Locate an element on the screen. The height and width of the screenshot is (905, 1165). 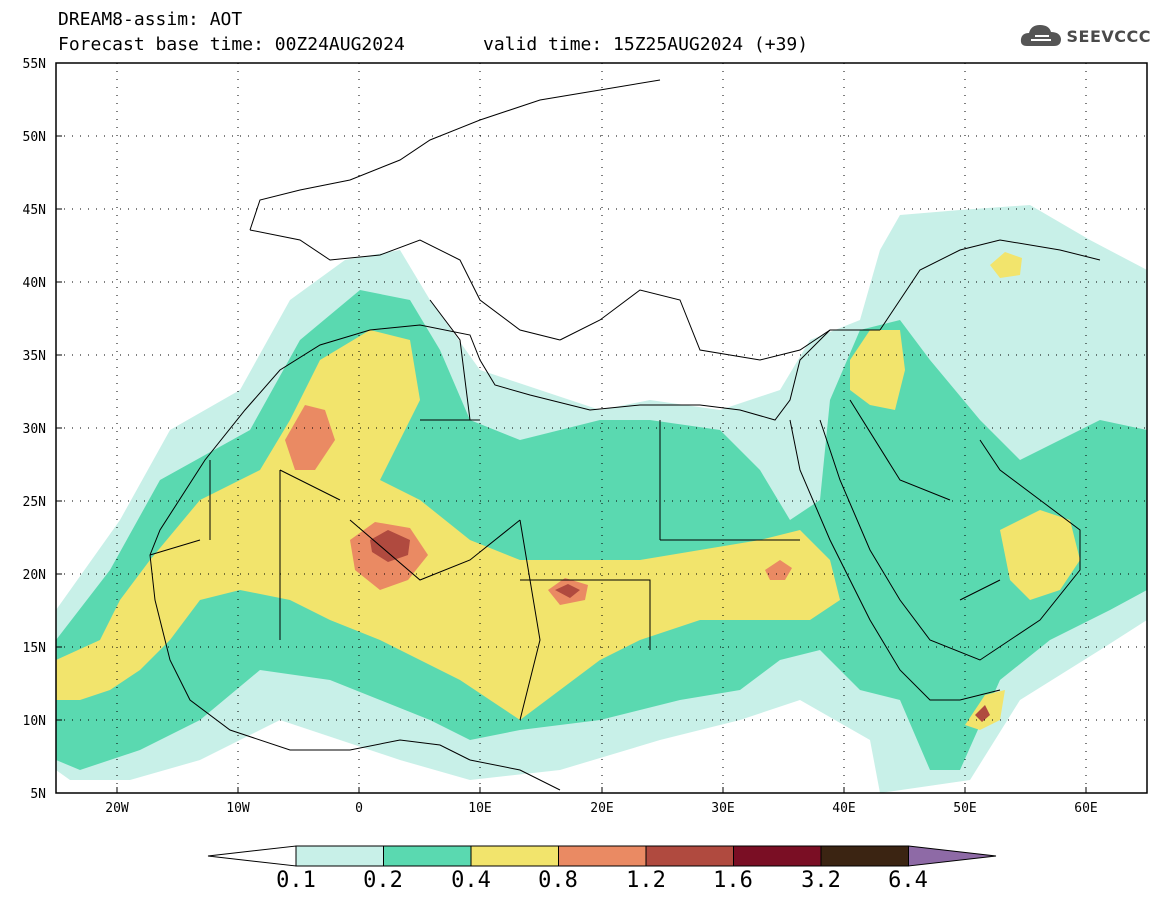
seevccc-logo: SEEVCCC is located at coordinates (1085, 36).